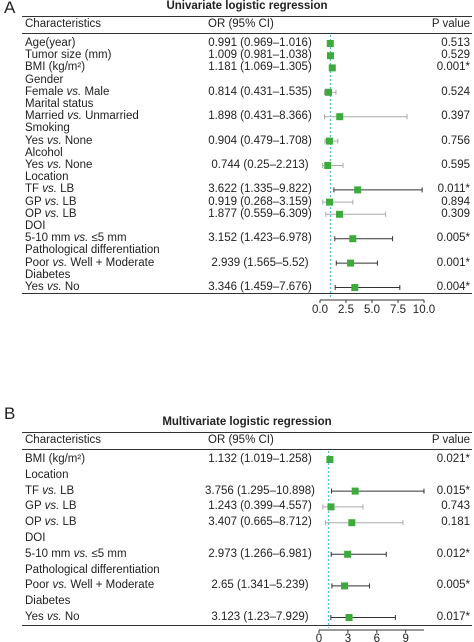 This screenshot has height=642, width=474. What do you see at coordinates (338, 202) in the screenshot?
I see `forest-point-gp-vs-lb` at bounding box center [338, 202].